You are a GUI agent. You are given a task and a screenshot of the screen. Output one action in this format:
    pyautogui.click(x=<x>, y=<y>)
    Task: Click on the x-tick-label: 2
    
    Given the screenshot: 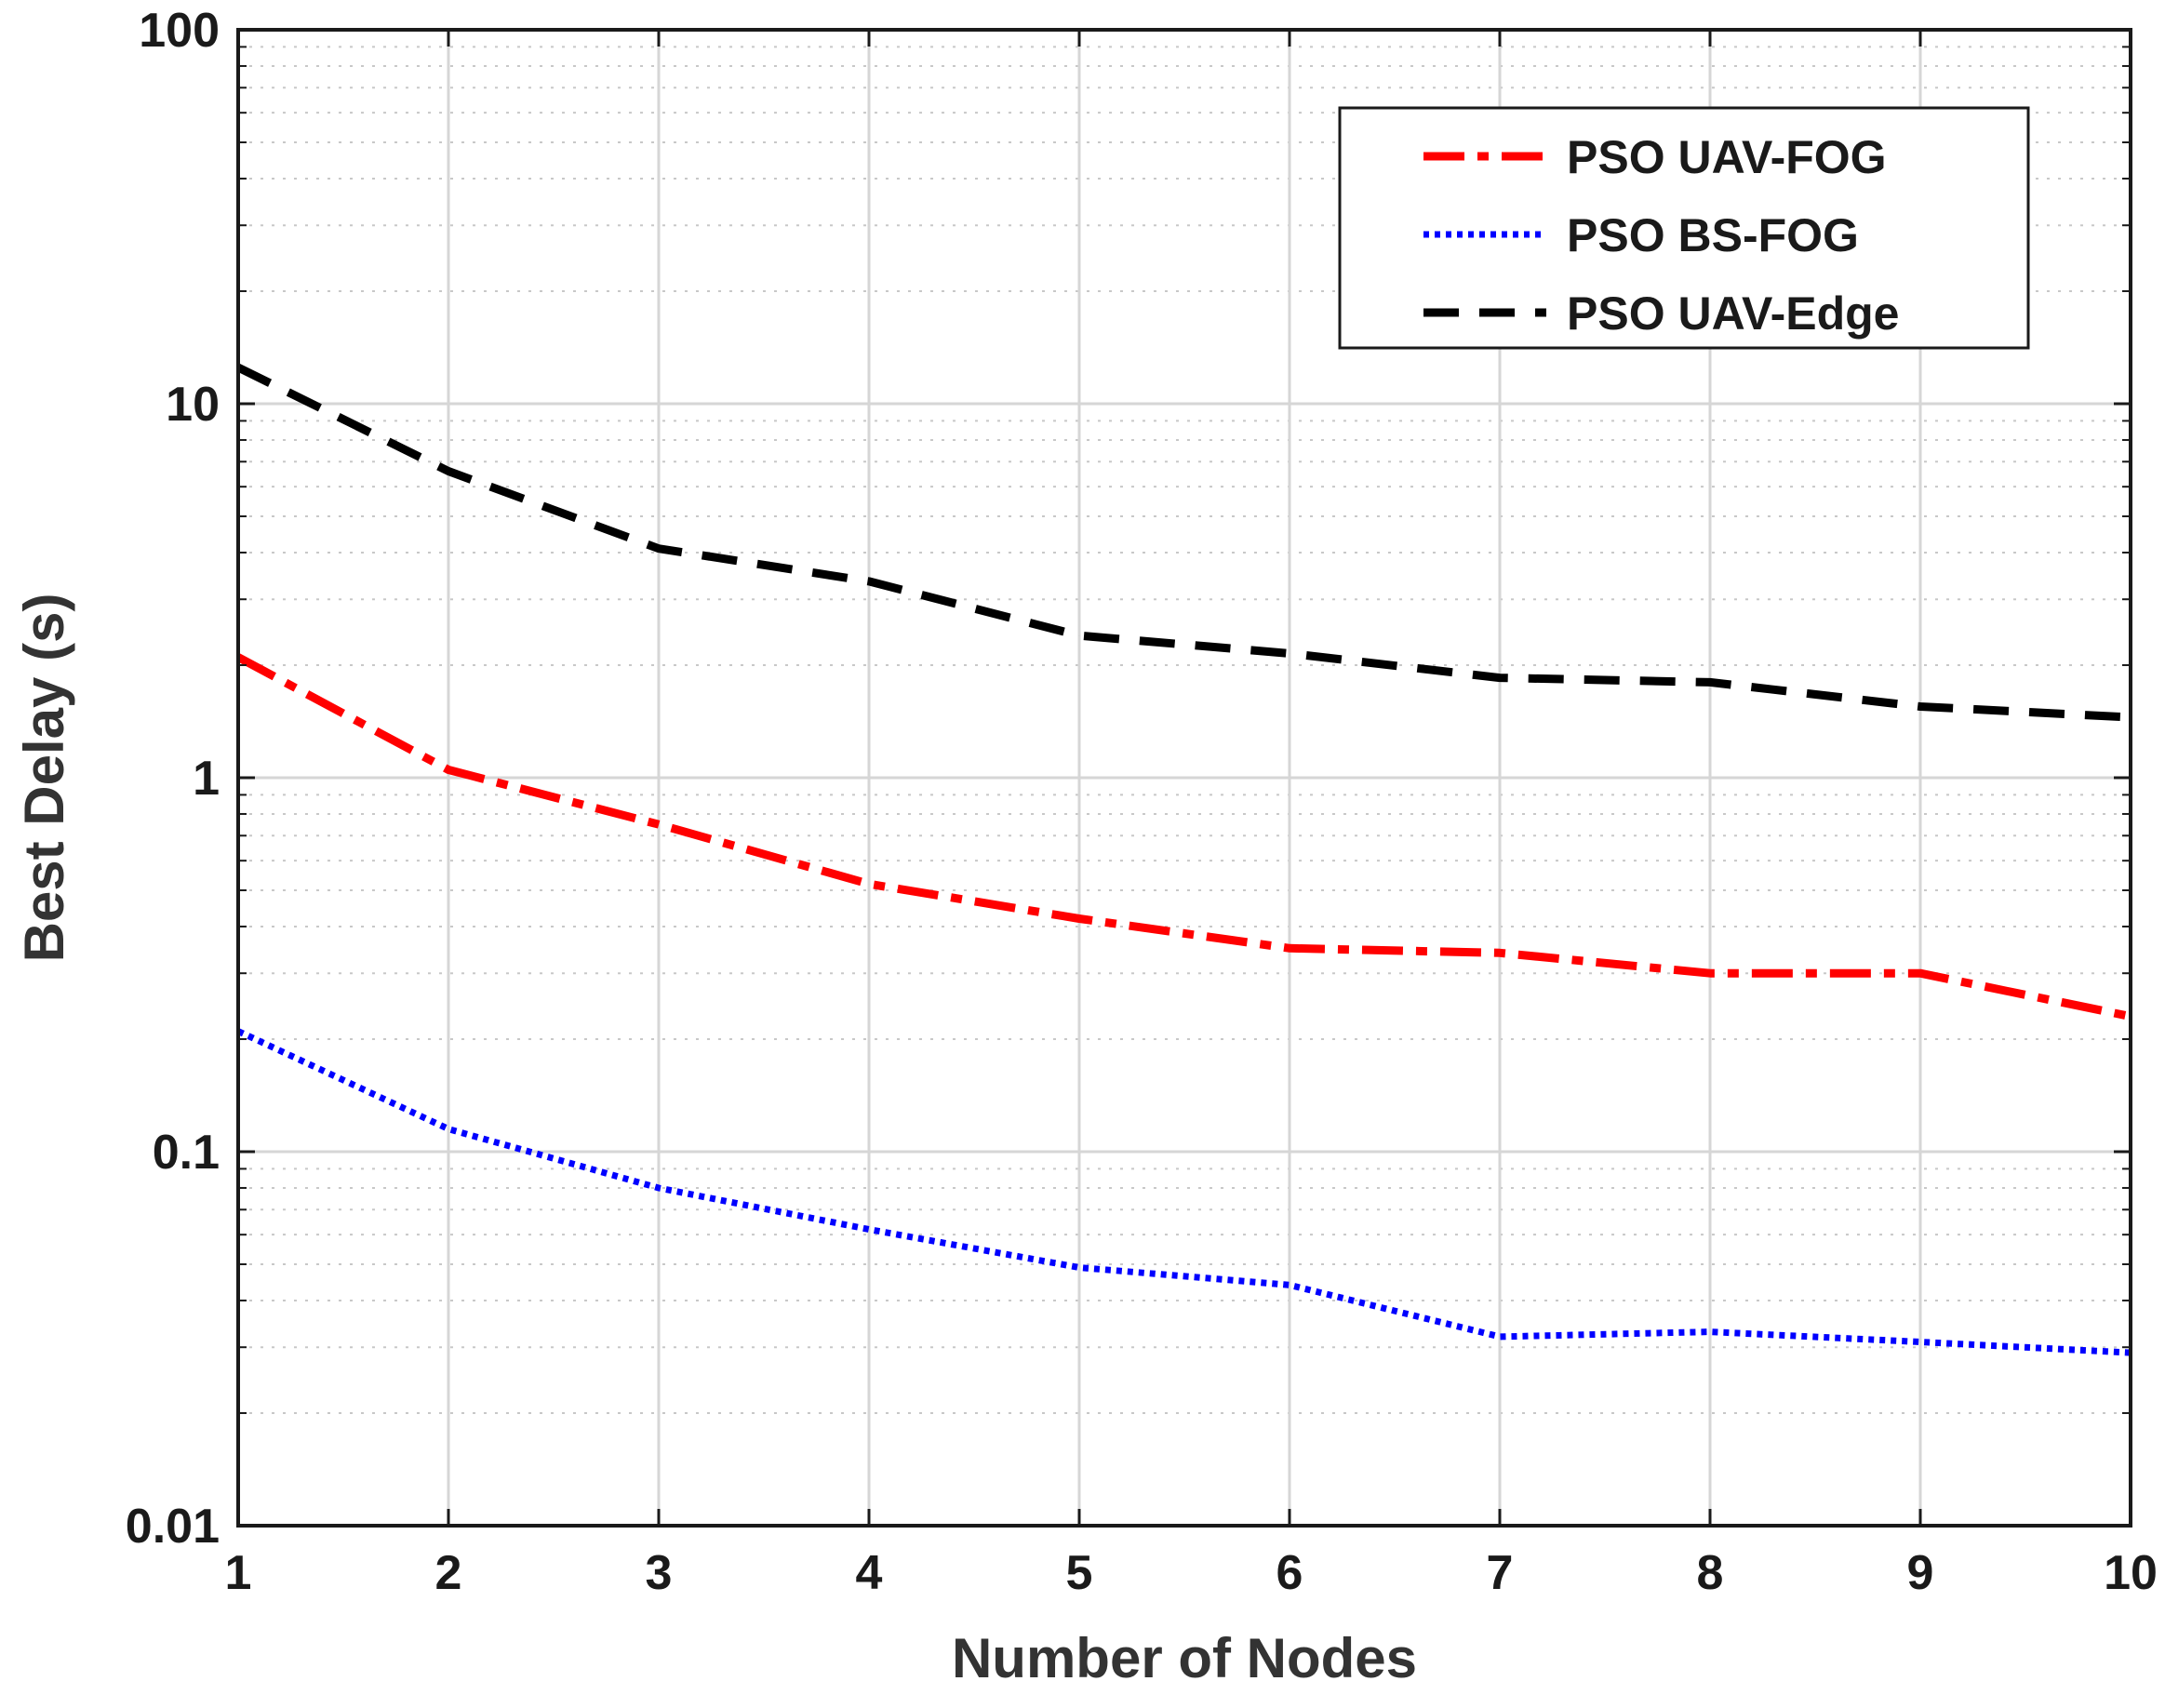 What is the action you would take?
    pyautogui.click(x=449, y=1573)
    